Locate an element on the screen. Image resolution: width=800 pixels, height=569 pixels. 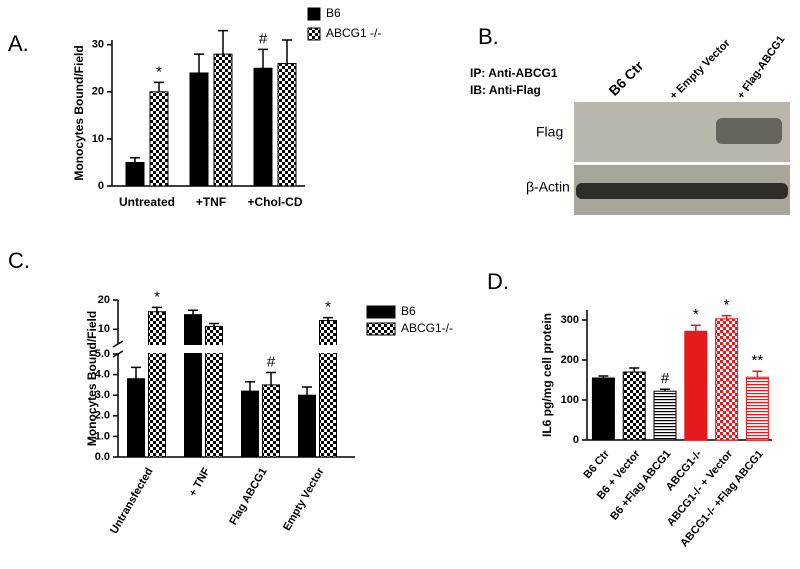
row-label: β-Actin is located at coordinates (548, 187).